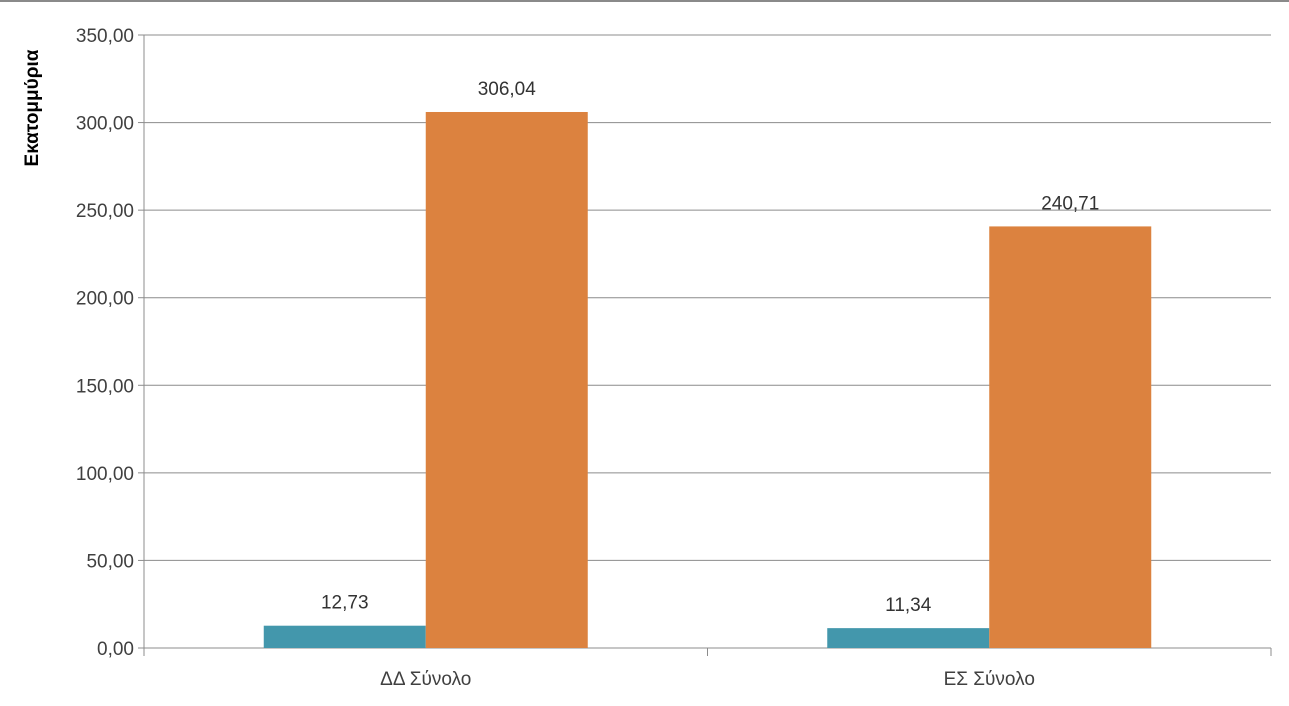 The width and height of the screenshot is (1289, 706). I want to click on x-tick-label: ΕΣ Σύνολο, so click(989, 679).